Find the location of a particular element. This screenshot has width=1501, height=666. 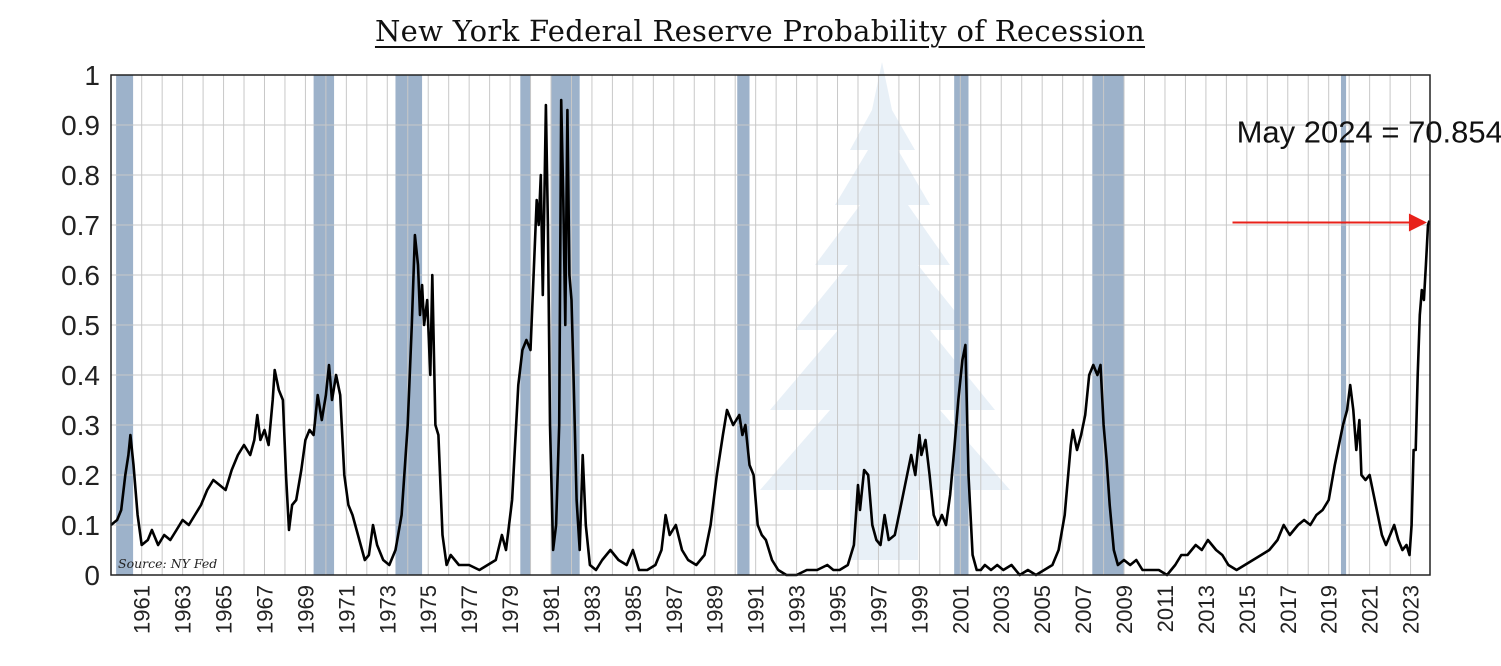

x-tick-label: 1995 is located at coordinates (838, 609).